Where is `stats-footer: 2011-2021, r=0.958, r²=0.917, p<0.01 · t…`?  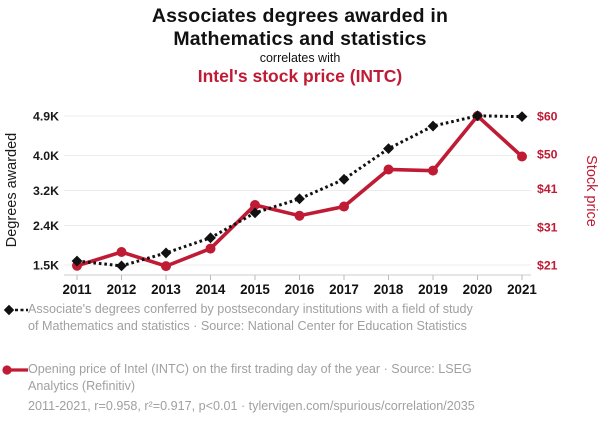
stats-footer: 2011-2021, r=0.958, r²=0.917, p<0.01 · t… is located at coordinates (251, 406).